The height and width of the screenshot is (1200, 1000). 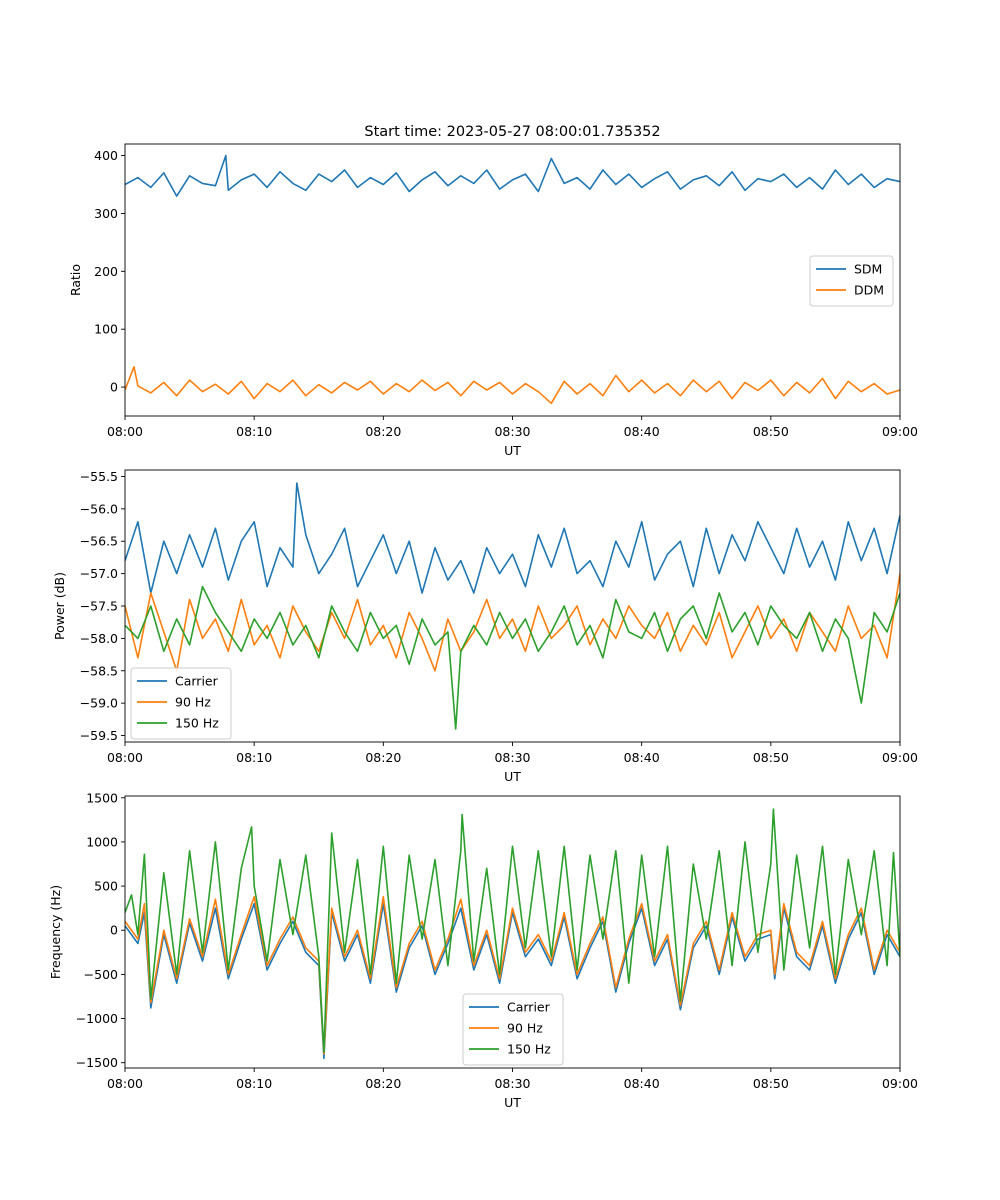 What do you see at coordinates (851, 281) in the screenshot?
I see `legend: SDM DDM` at bounding box center [851, 281].